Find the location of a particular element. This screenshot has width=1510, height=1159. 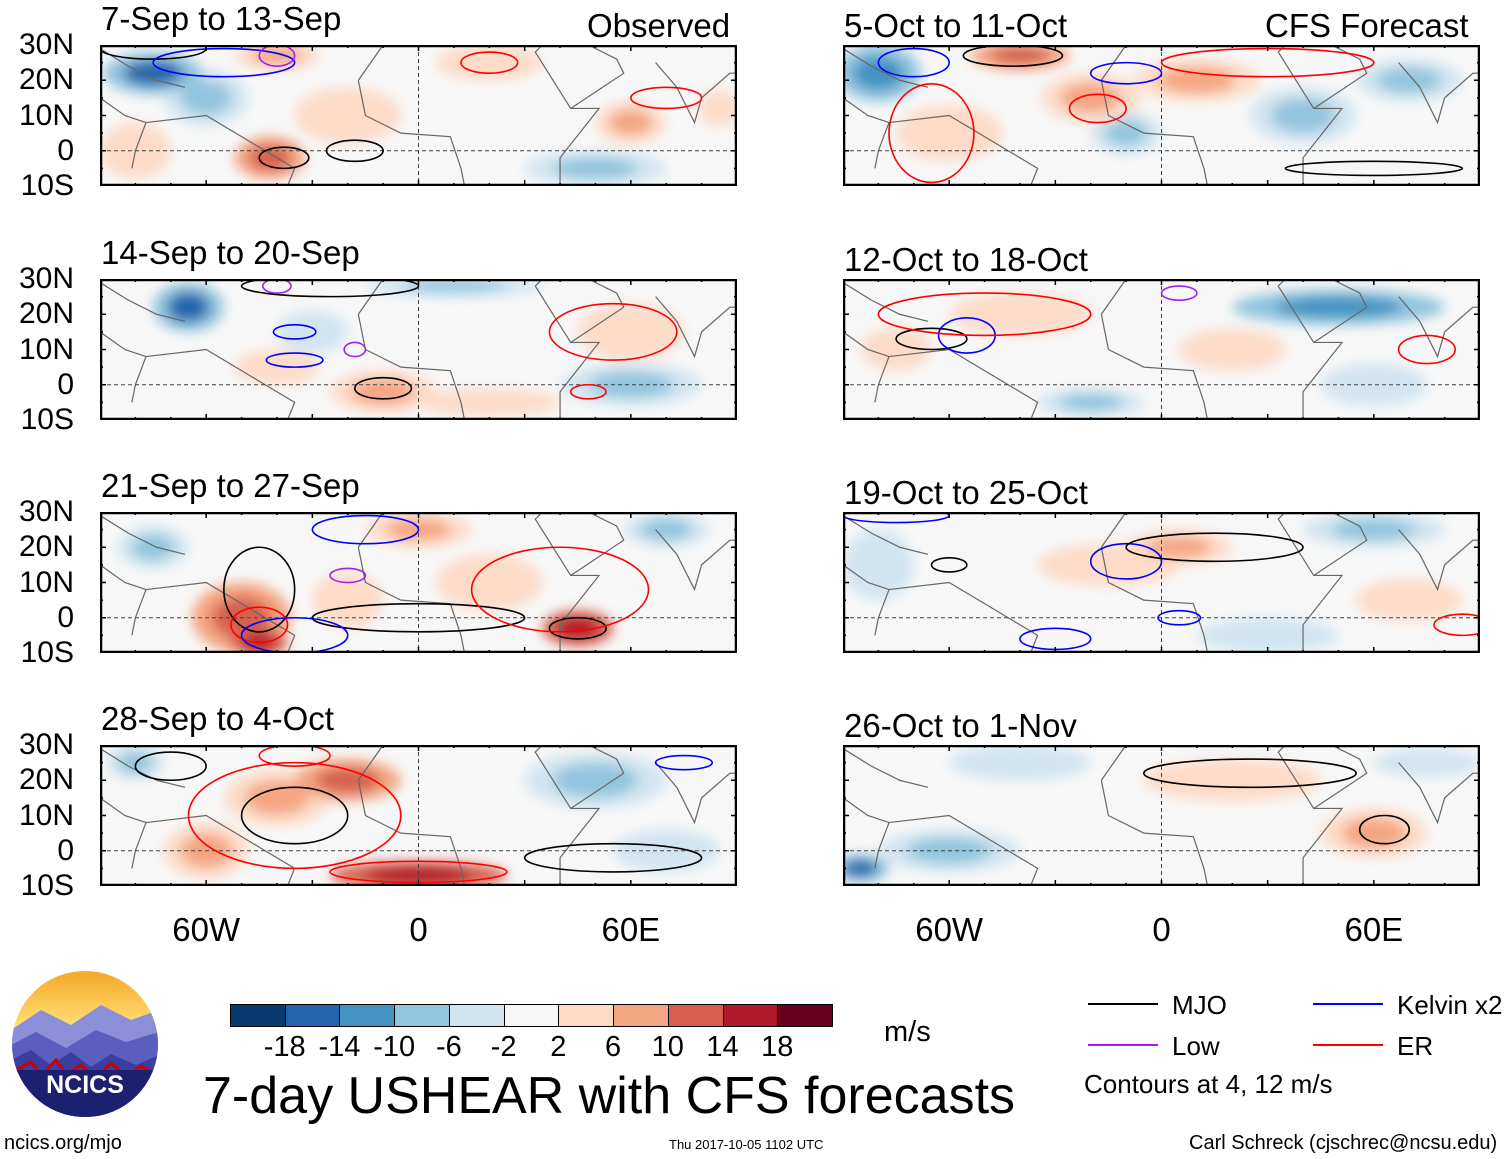

colorbar-label: 6 is located at coordinates (613, 1047).